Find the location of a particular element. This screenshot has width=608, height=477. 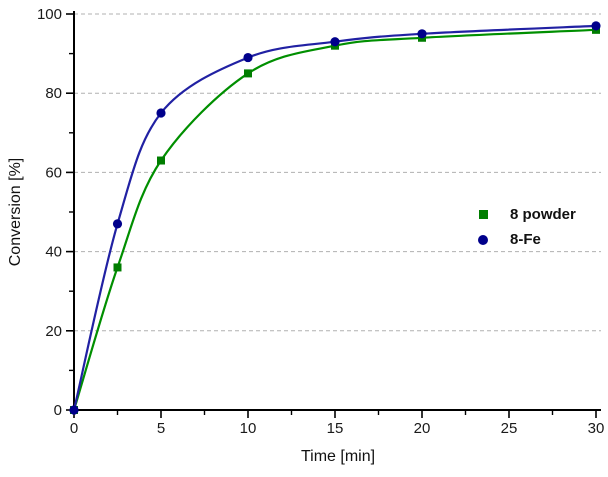

circle-marker-icon is located at coordinates (483, 239).